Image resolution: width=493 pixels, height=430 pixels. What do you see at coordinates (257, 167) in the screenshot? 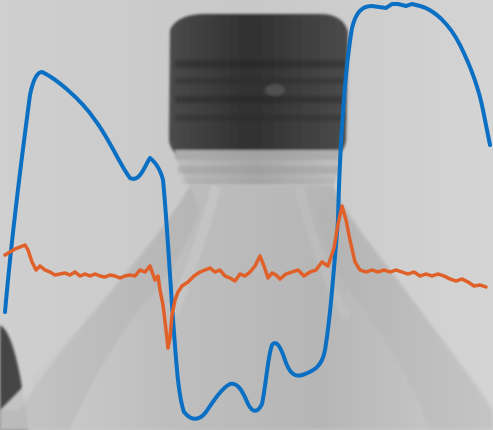
I see `neck-rings` at bounding box center [257, 167].